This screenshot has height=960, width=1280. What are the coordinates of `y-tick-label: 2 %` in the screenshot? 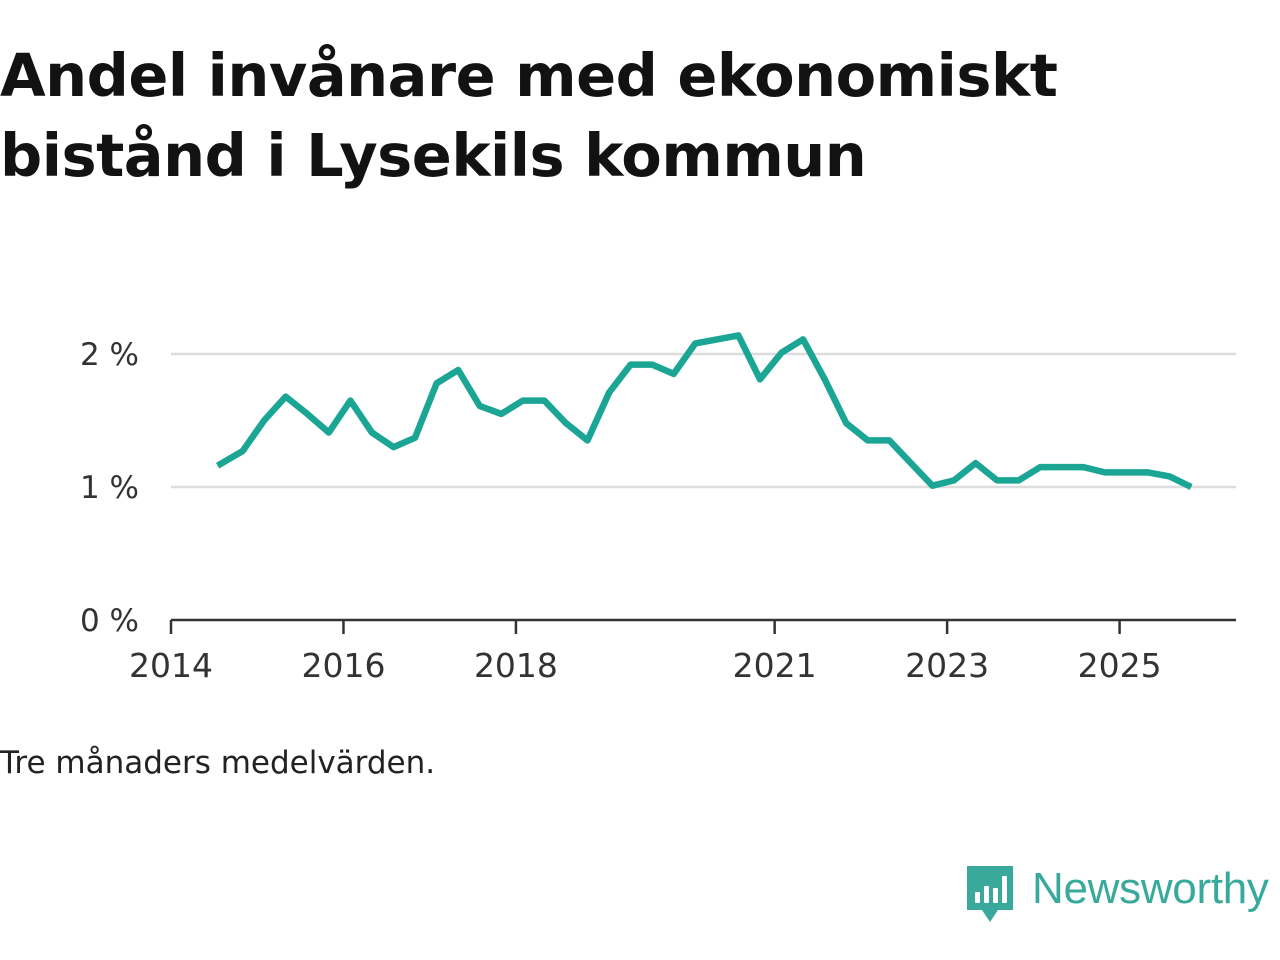 It's located at (109, 355).